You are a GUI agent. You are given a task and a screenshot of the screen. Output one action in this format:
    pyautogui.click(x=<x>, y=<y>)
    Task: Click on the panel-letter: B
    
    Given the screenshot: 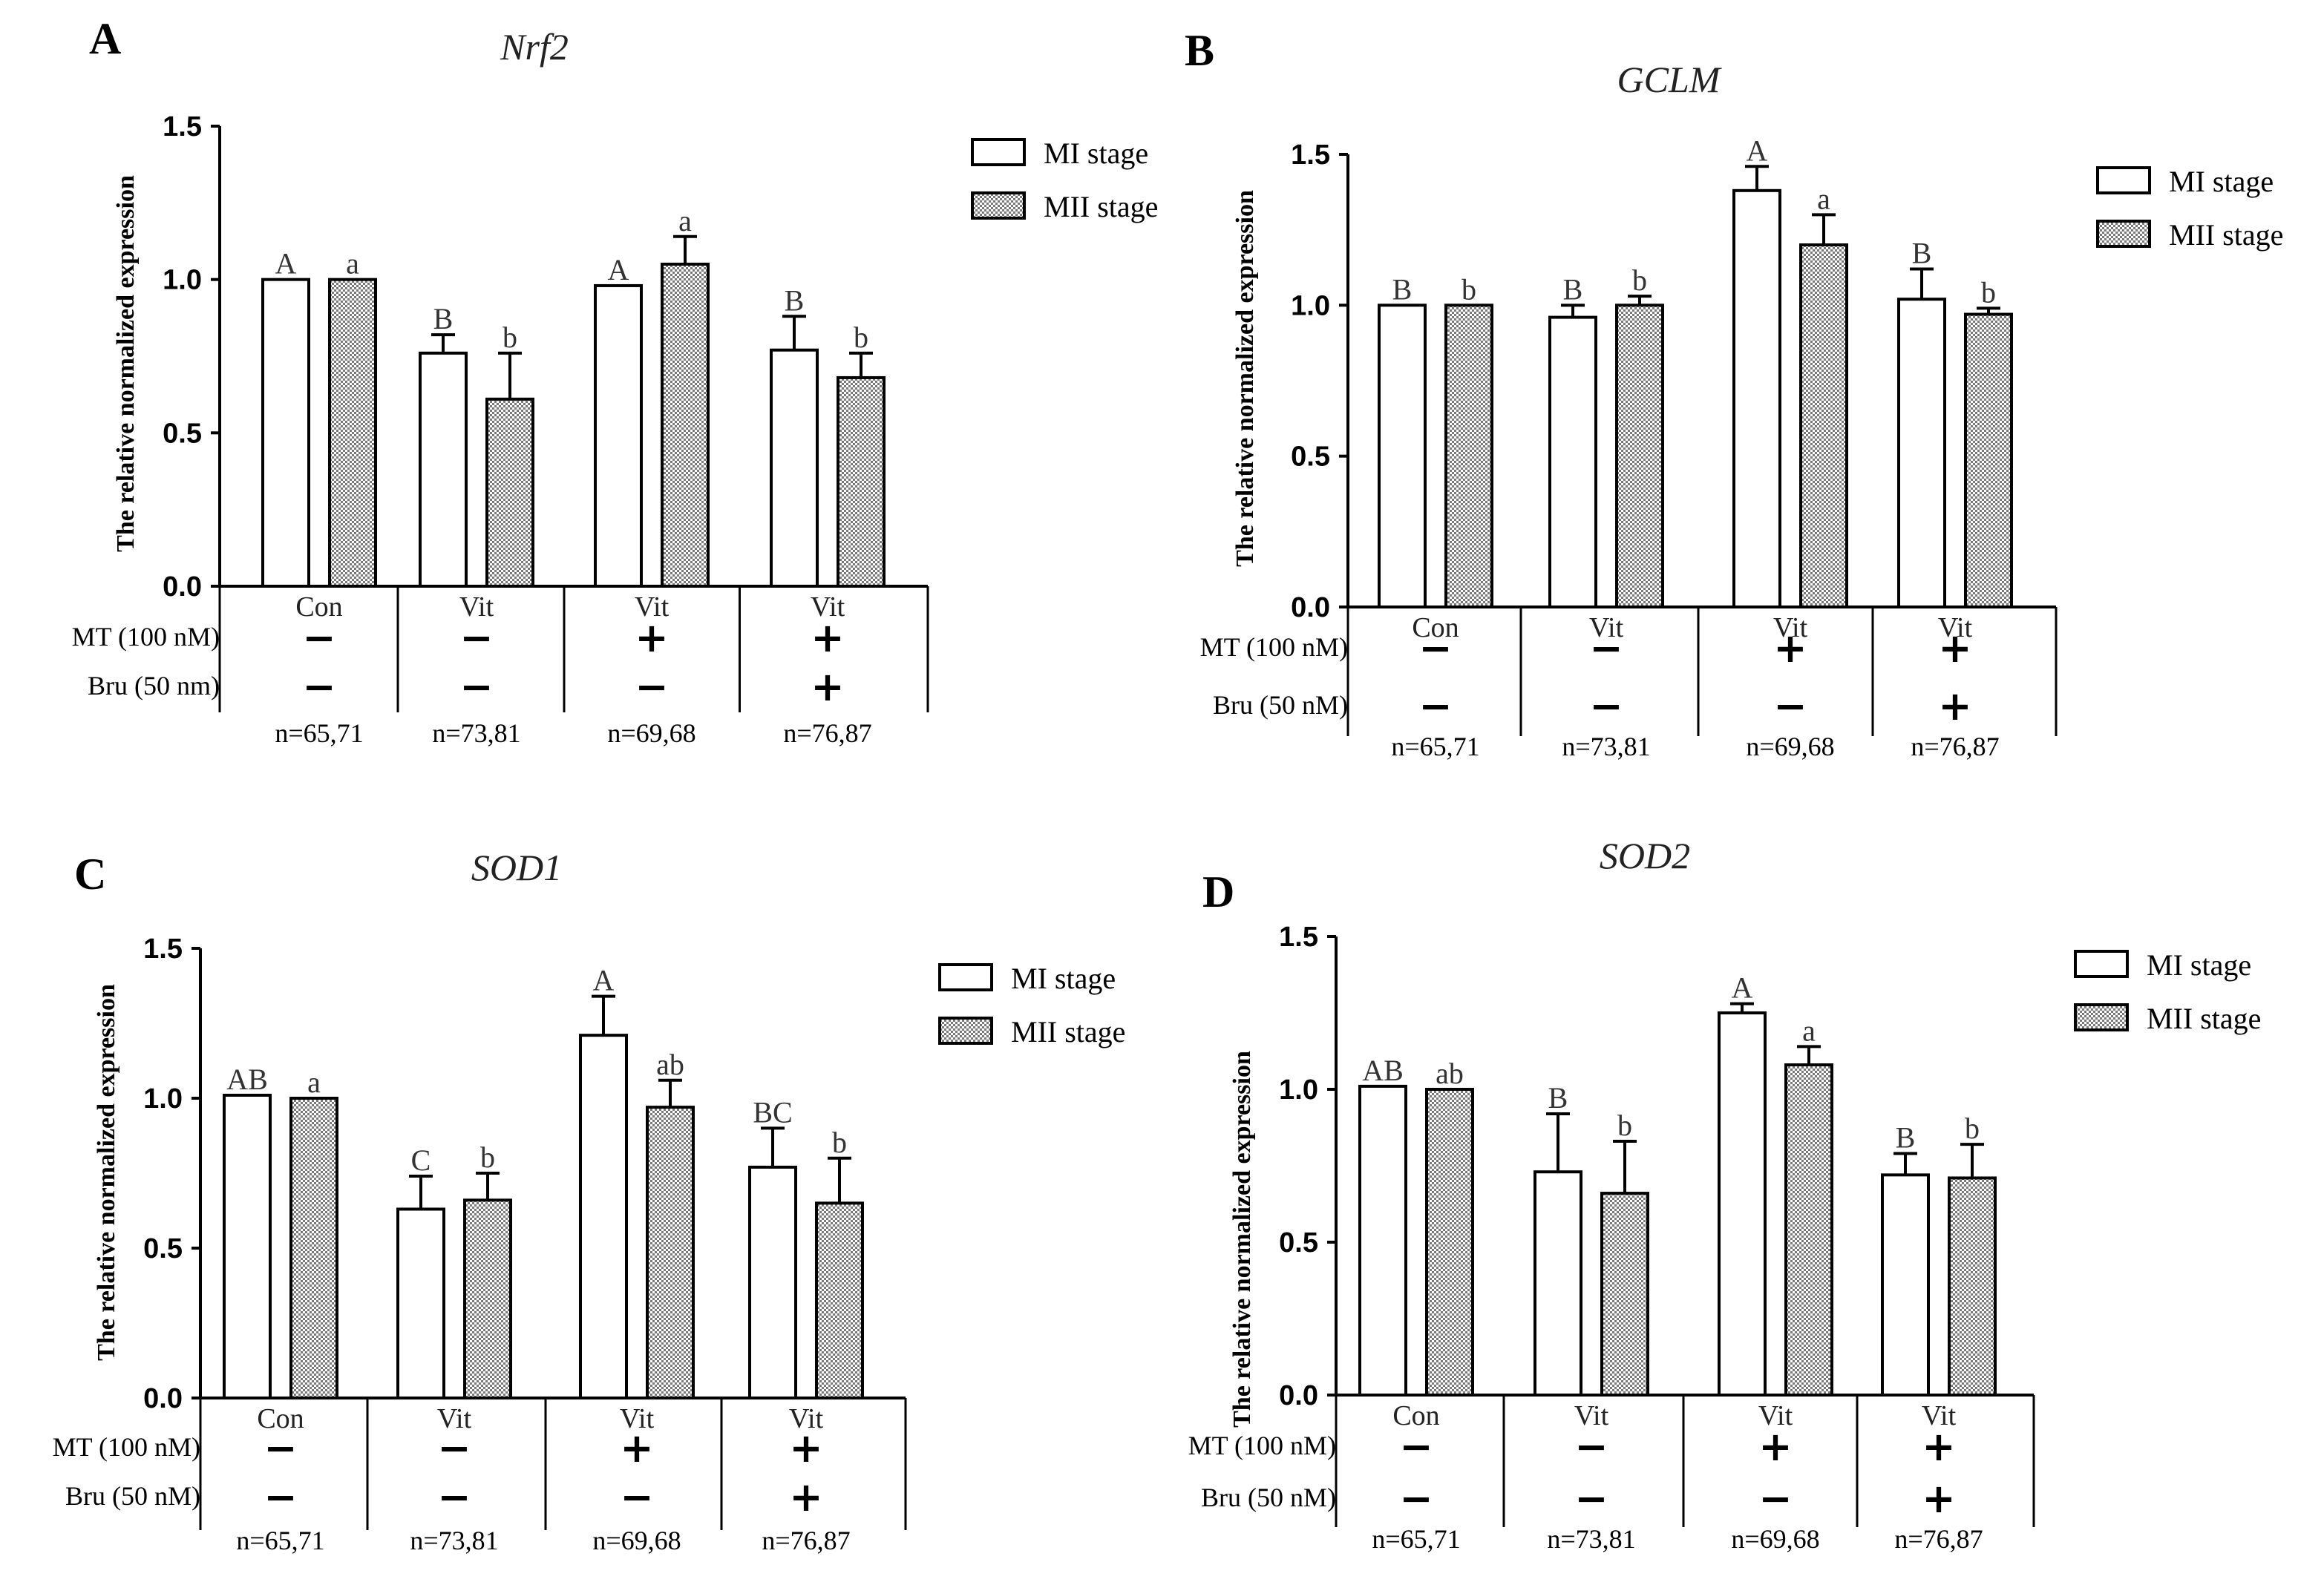 What is the action you would take?
    pyautogui.click(x=1199, y=50)
    